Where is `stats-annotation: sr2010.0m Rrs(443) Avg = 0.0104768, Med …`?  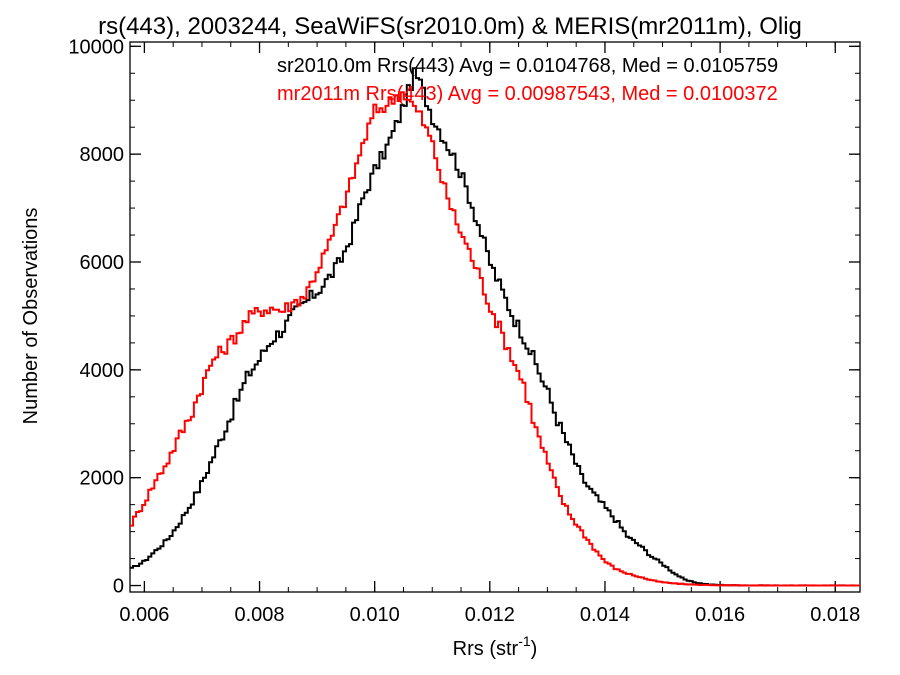 stats-annotation: sr2010.0m Rrs(443) Avg = 0.0104768, Med … is located at coordinates (527, 66).